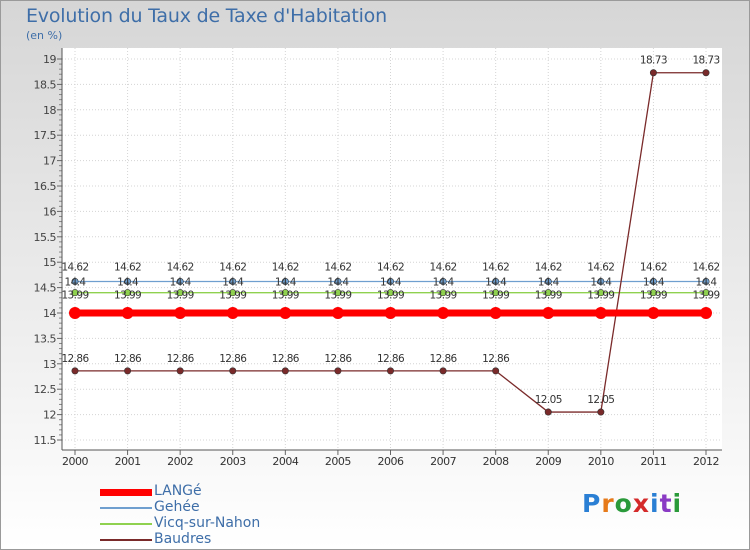 This screenshot has width=750, height=550. Describe the element at coordinates (126, 524) in the screenshot. I see `legend-swatch-vicq` at that location.